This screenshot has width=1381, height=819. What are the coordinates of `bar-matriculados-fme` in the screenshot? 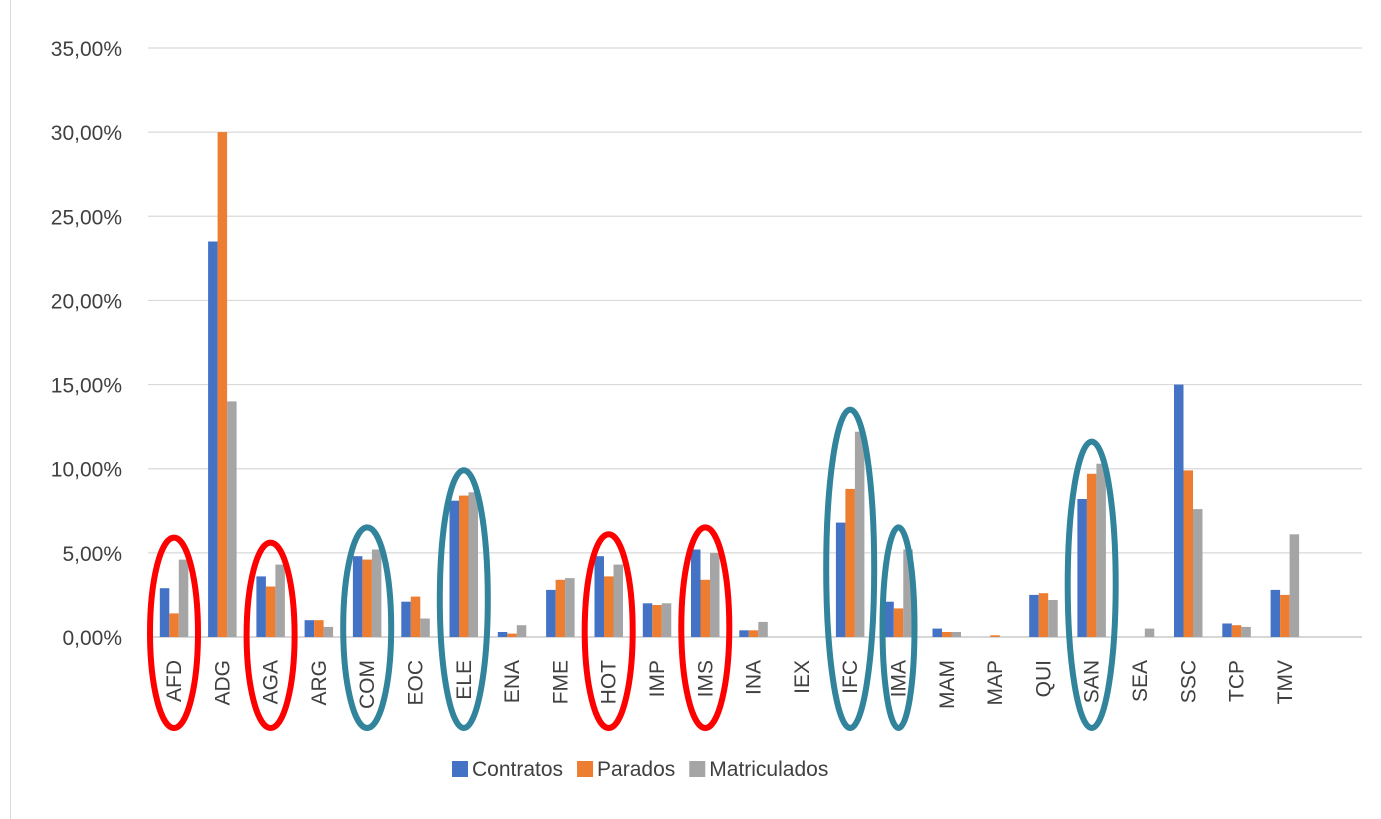 It's located at (570, 607).